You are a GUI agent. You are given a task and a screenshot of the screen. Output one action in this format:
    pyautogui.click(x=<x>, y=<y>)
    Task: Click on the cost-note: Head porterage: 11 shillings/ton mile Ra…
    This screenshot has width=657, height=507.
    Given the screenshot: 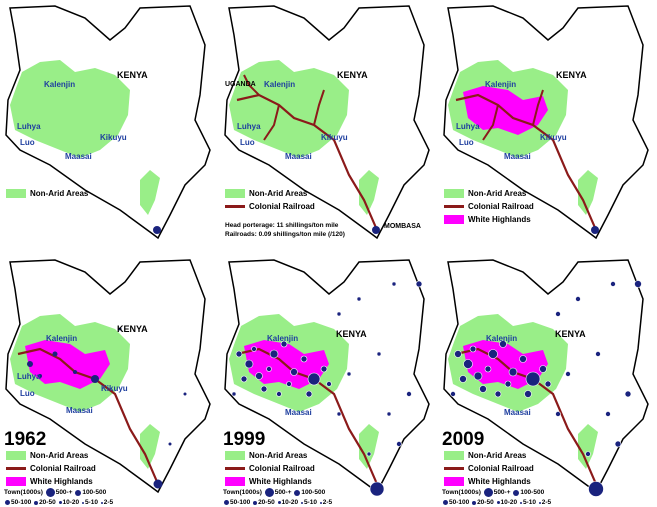 What is the action you would take?
    pyautogui.click(x=285, y=230)
    